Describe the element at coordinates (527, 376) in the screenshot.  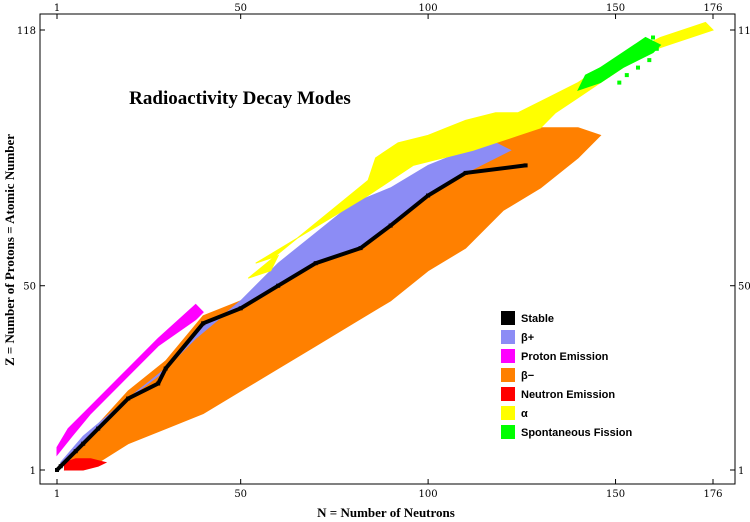
I see `legend-label-beta-minus: β−` at that location.